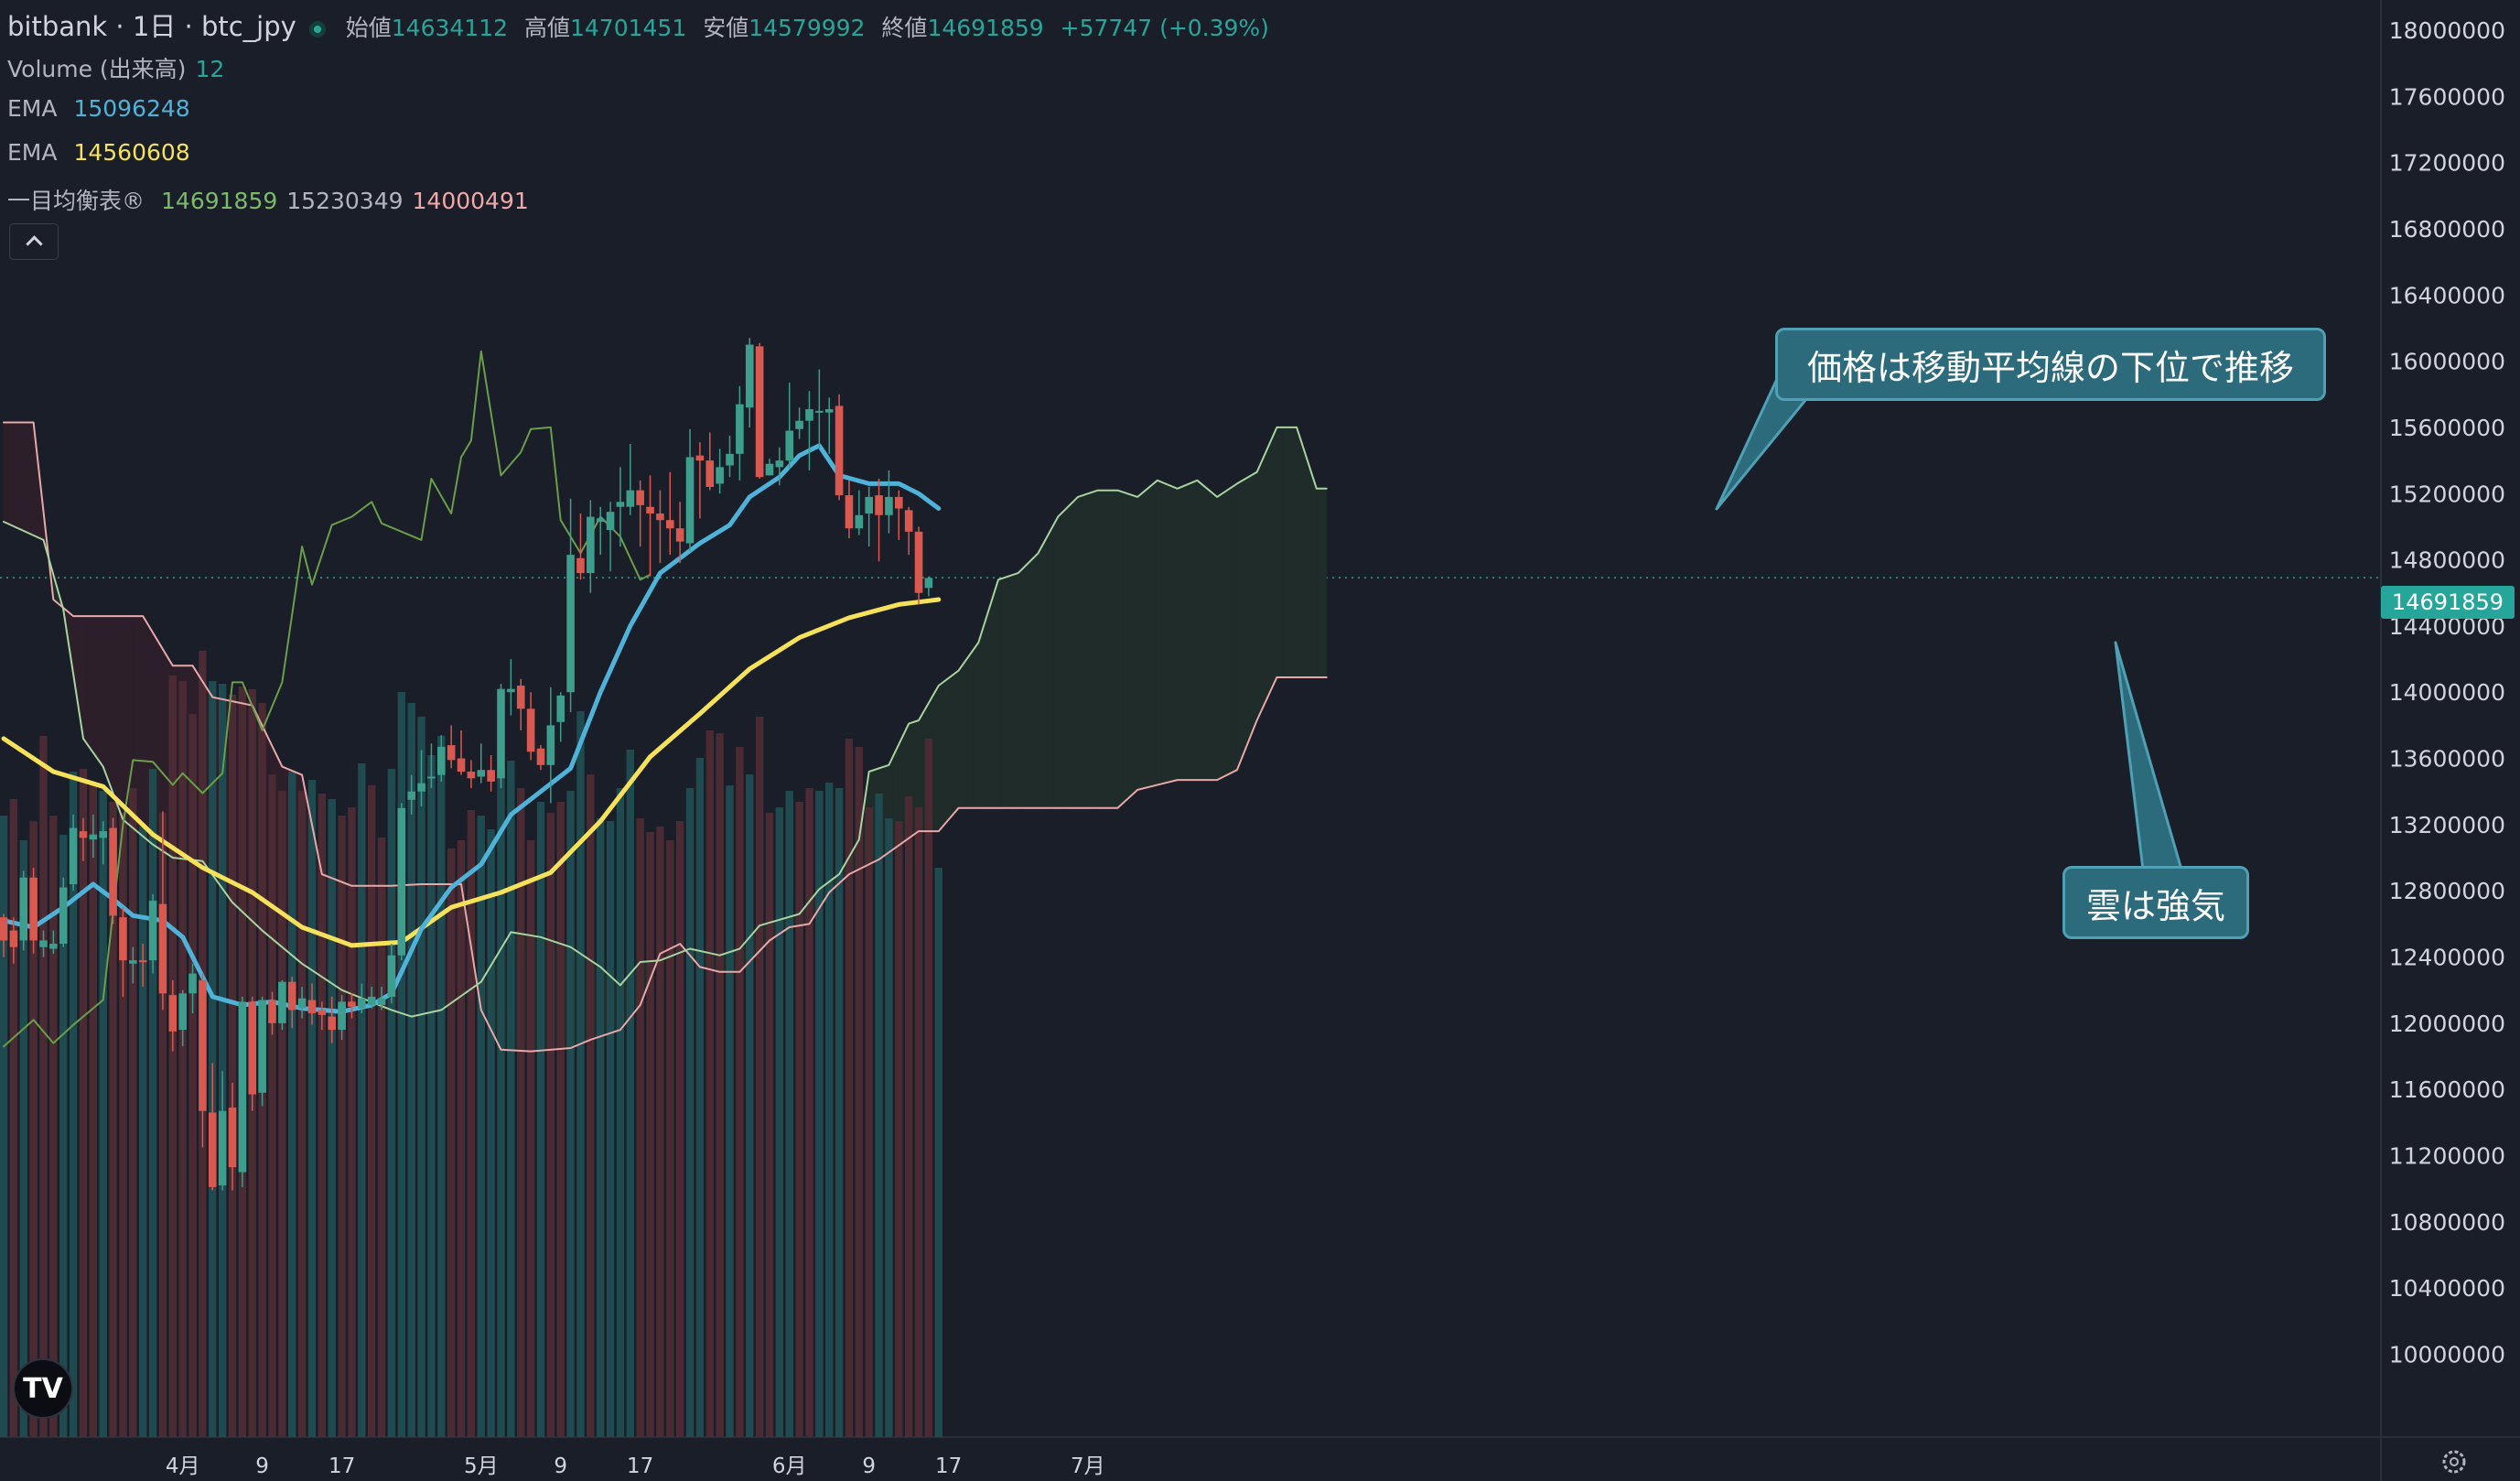 This screenshot has height=1481, width=2520. What do you see at coordinates (272, 199) in the screenshot?
I see `legend-ichimoku-row: 一目均衡表® 14691859 15230349 14000491` at bounding box center [272, 199].